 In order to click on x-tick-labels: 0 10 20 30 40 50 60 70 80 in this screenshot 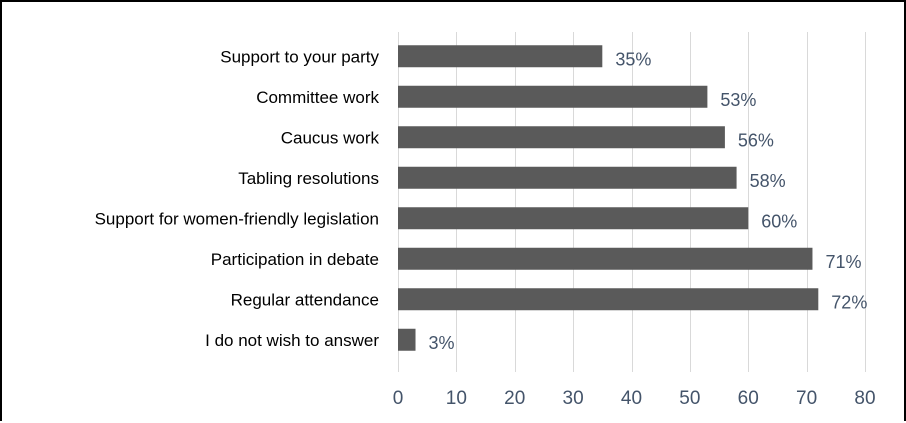, I will do `click(634, 398)`.